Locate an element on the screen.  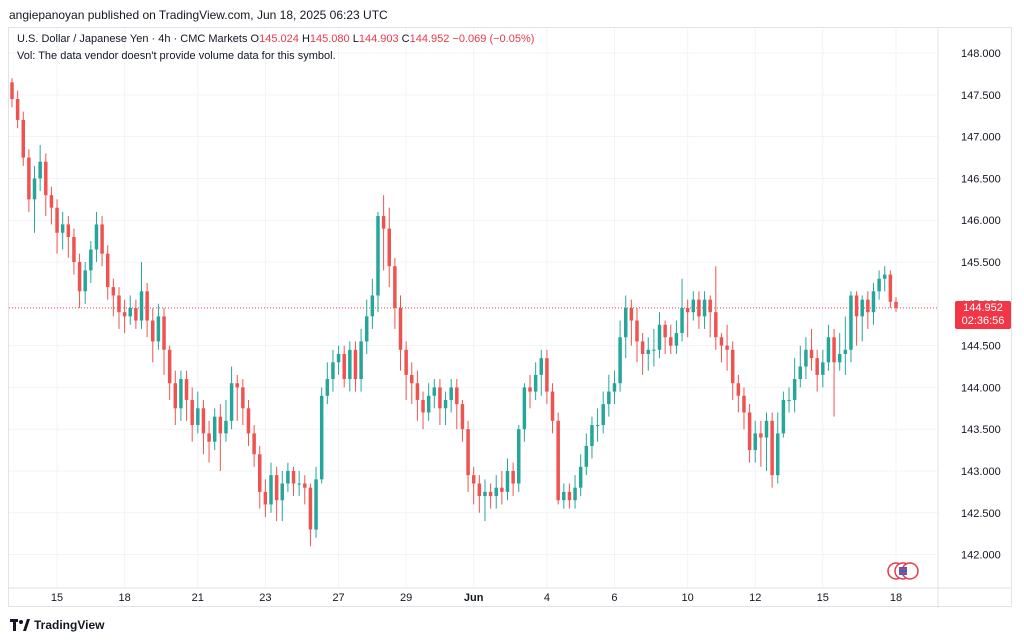
tradingview-footer: TradingView is located at coordinates (57, 625).